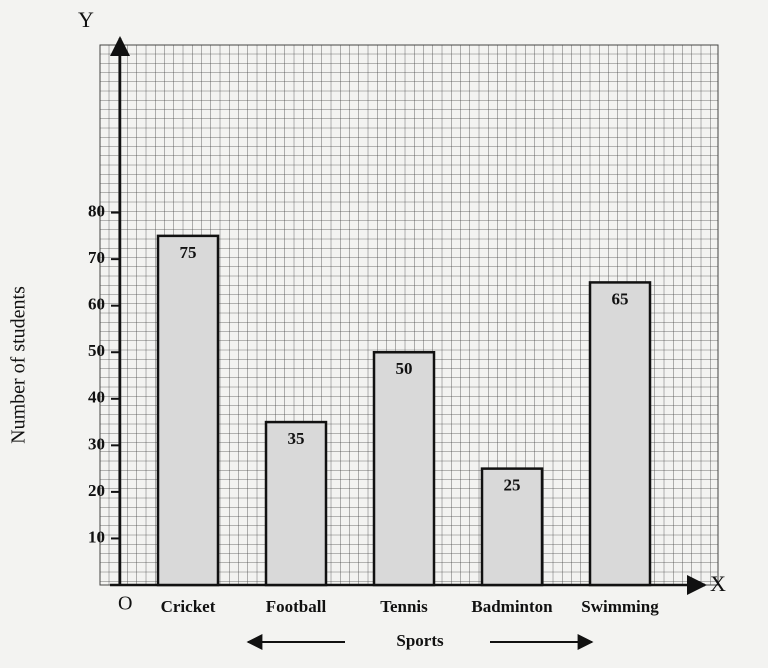 This screenshot has width=768, height=668. Describe the element at coordinates (296, 606) in the screenshot. I see `x-tick-label: Football` at that location.